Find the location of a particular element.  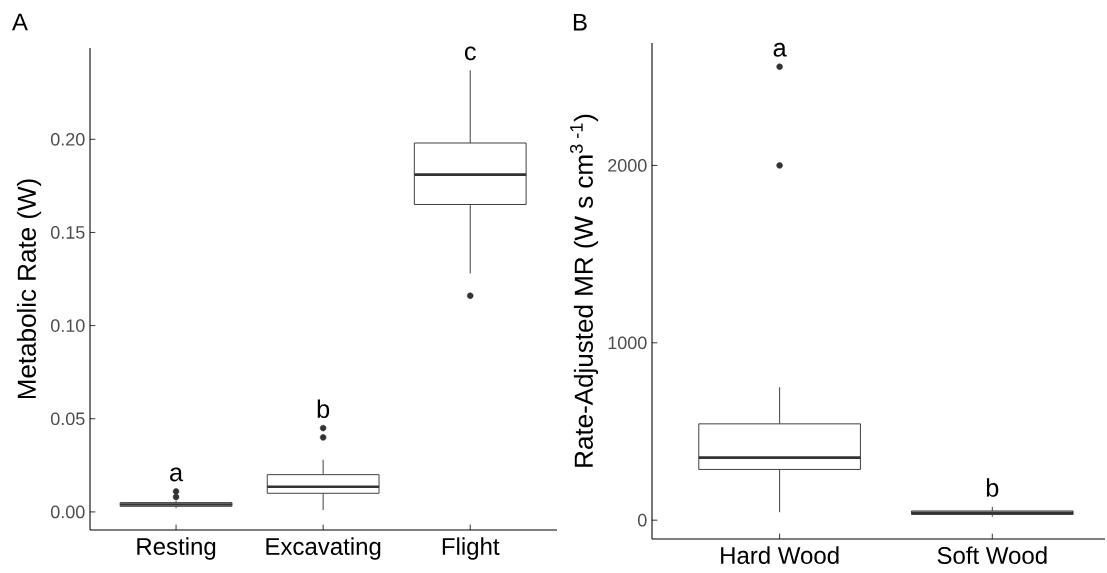

x-tick-label: Excavating is located at coordinates (323, 548).